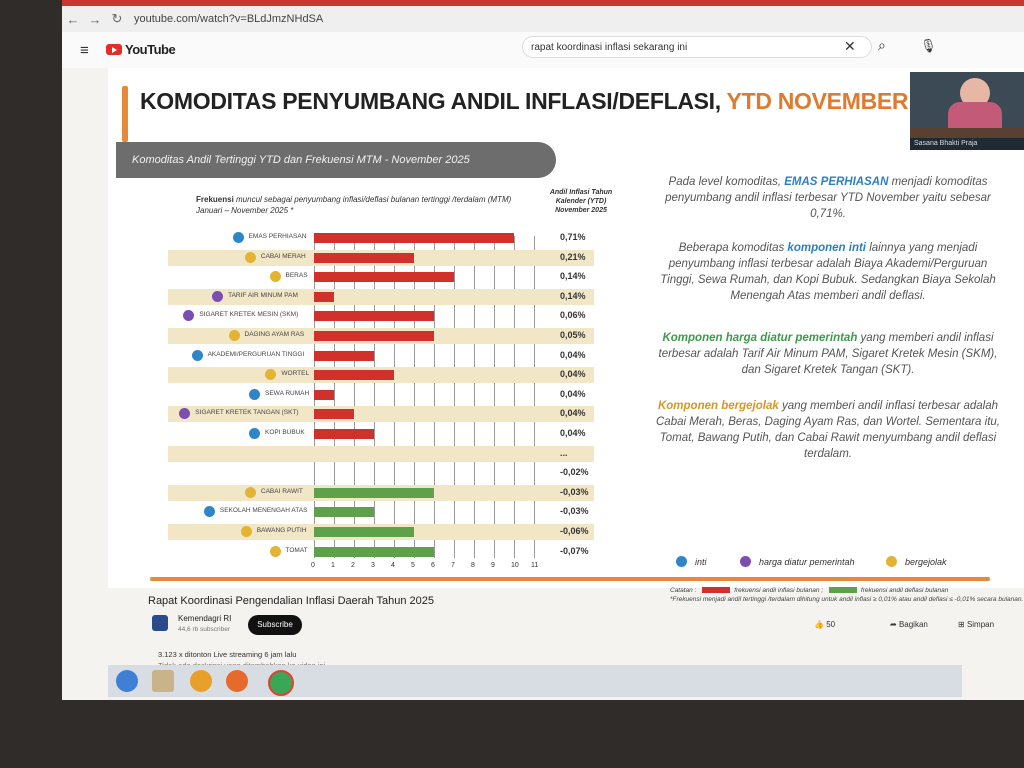  Describe the element at coordinates (283, 256) in the screenshot. I see `commodity-label: CABAI MERAH` at that location.